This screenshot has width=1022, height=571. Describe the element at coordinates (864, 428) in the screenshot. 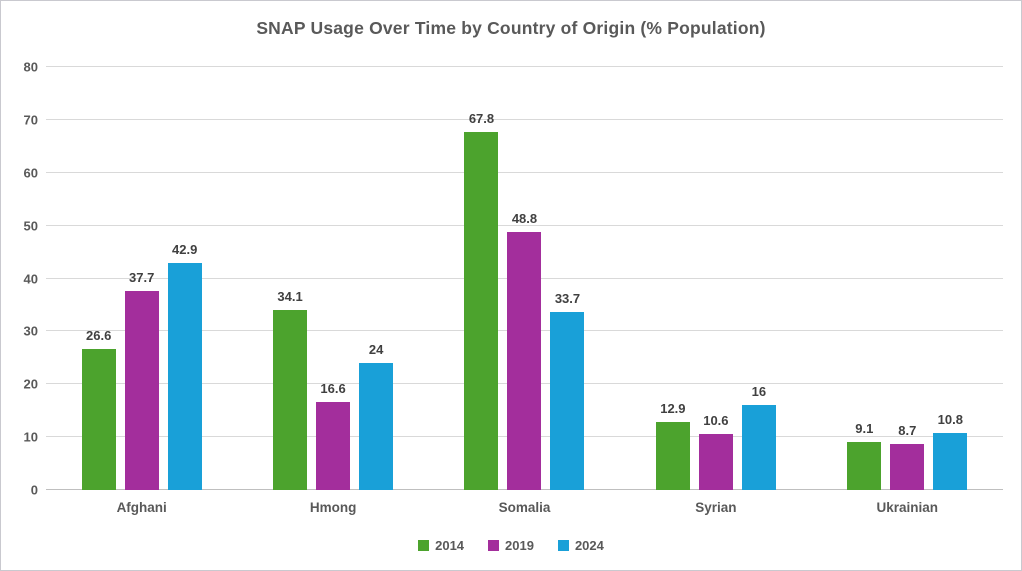

I see `bar-value-label: 9.1` at that location.